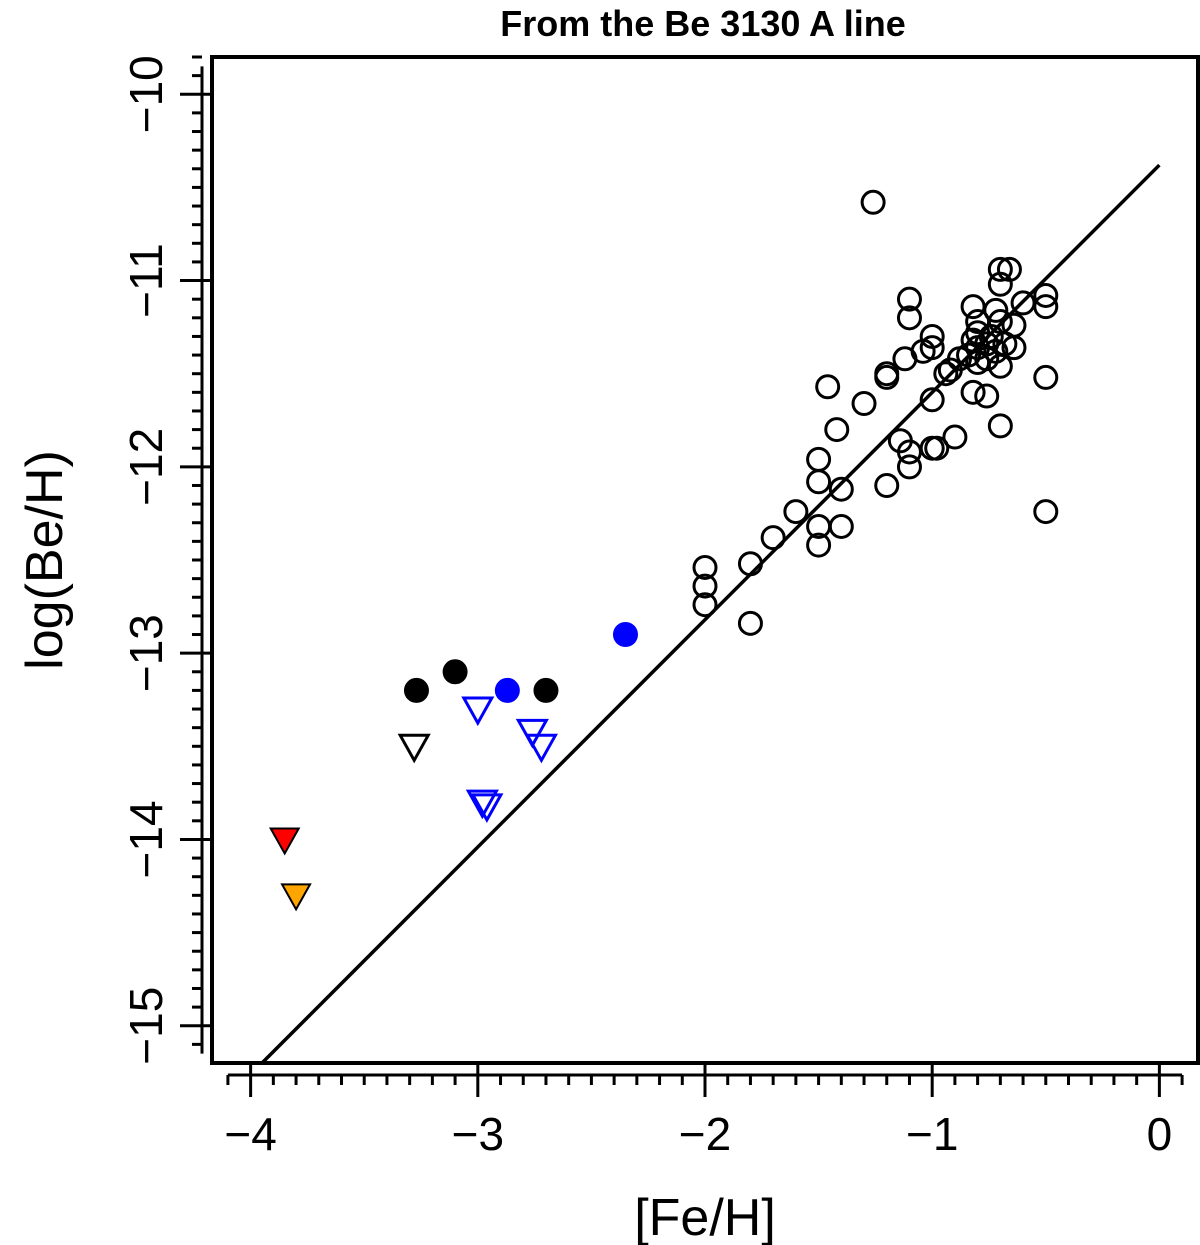 Image resolution: width=1200 pixels, height=1245 pixels. Describe the element at coordinates (146, 1026) in the screenshot. I see `y-tick-label: −15` at that location.